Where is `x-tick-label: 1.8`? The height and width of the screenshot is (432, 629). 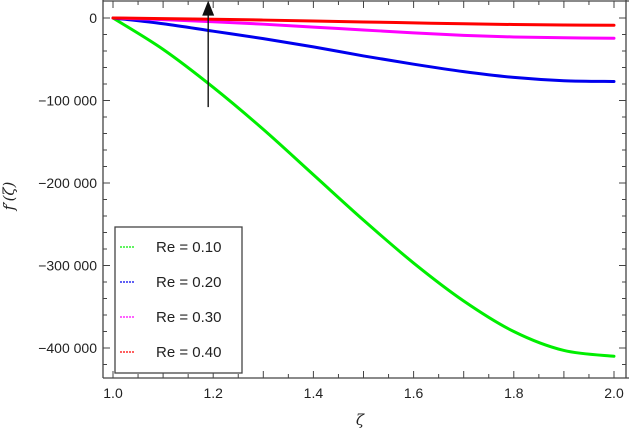
x-tick-label: 1.8 is located at coordinates (514, 393).